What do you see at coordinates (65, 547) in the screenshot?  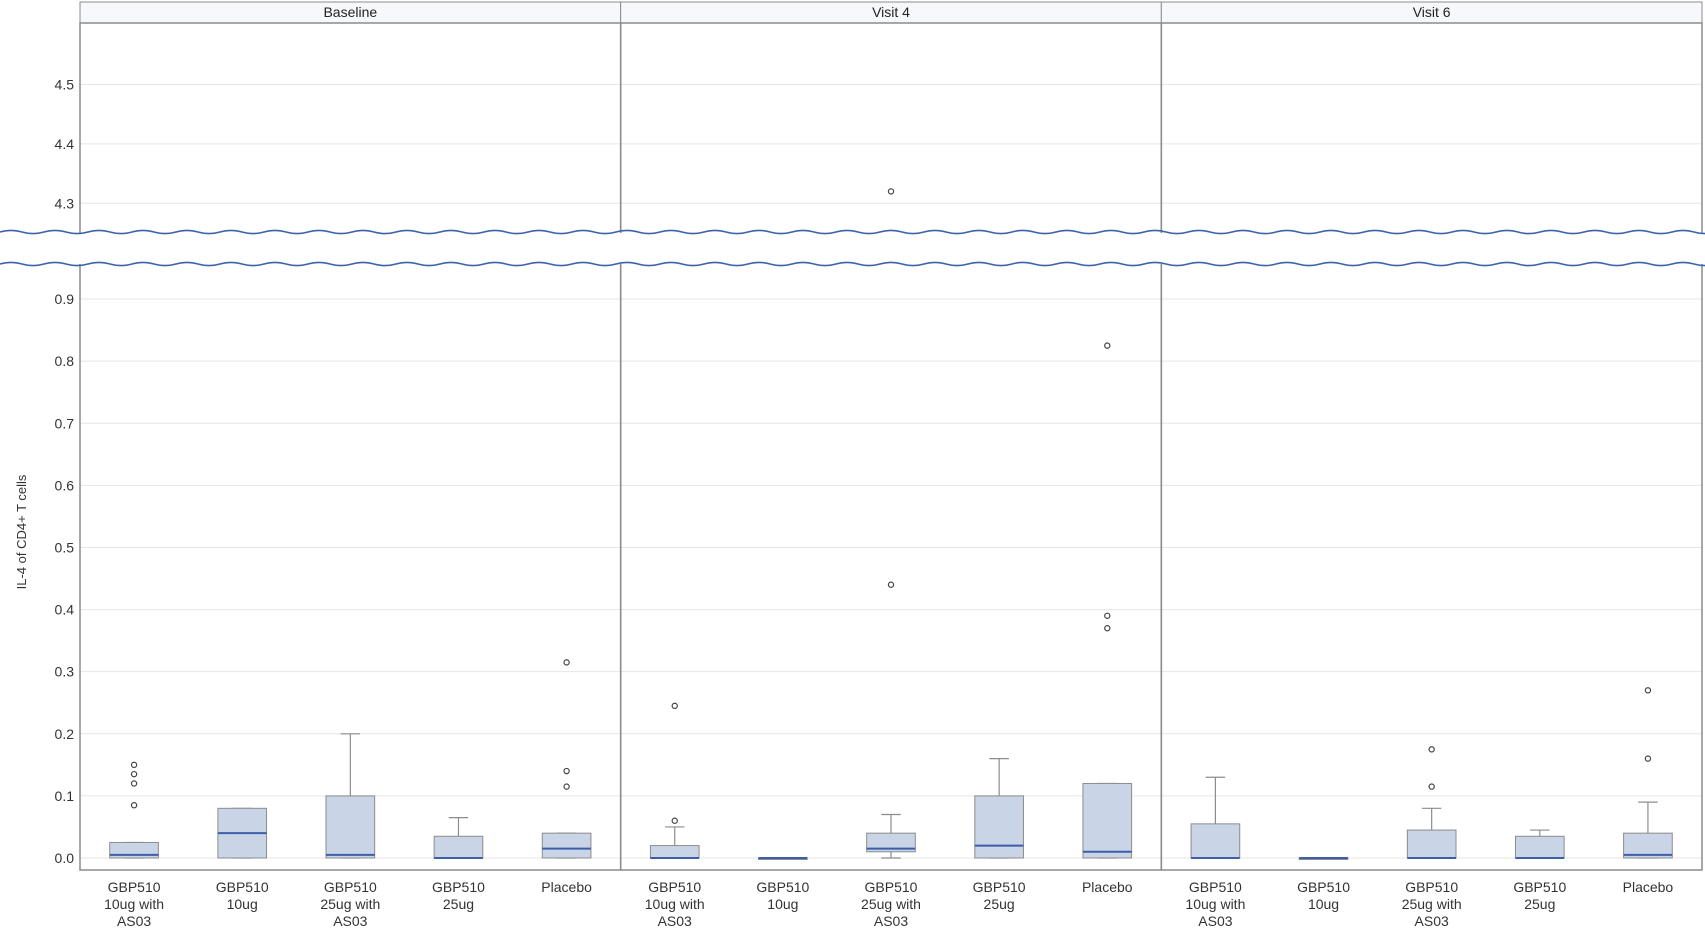 I see `y-tick-label: 0.5` at bounding box center [65, 547].